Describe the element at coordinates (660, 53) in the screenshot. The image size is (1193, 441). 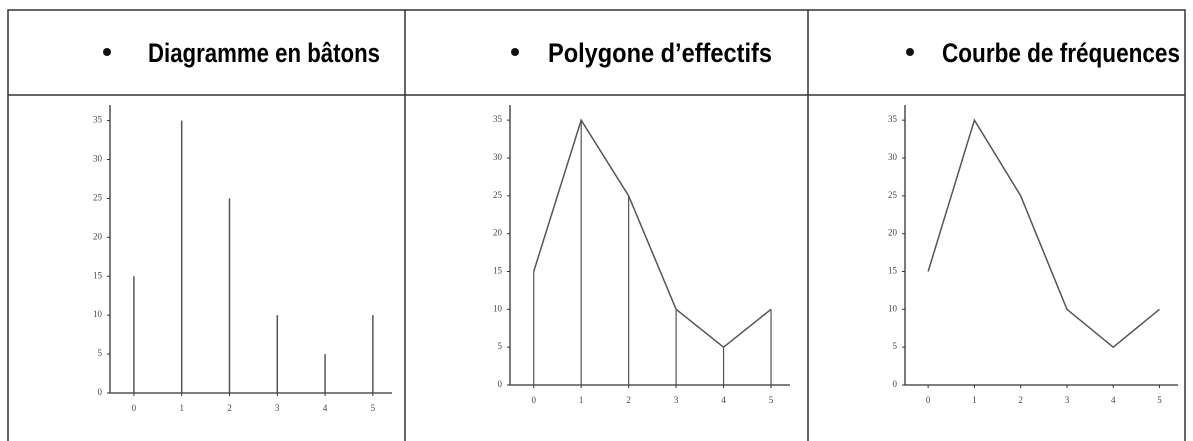
I see `header-title: Polygone d’effectifs` at that location.